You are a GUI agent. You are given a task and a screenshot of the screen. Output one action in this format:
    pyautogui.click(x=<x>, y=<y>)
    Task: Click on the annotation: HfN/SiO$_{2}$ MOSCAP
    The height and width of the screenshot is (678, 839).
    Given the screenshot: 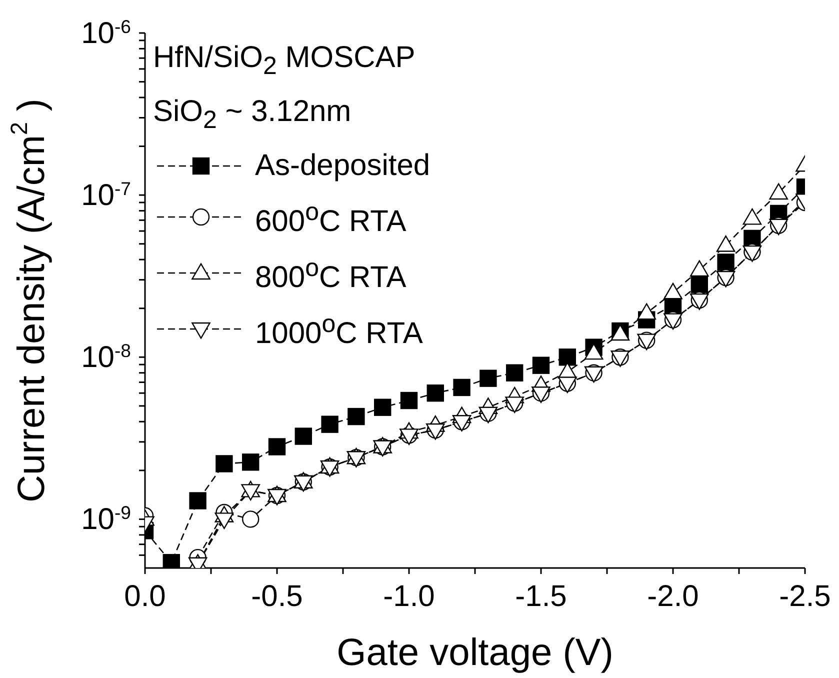 What is the action you would take?
    pyautogui.click(x=284, y=61)
    